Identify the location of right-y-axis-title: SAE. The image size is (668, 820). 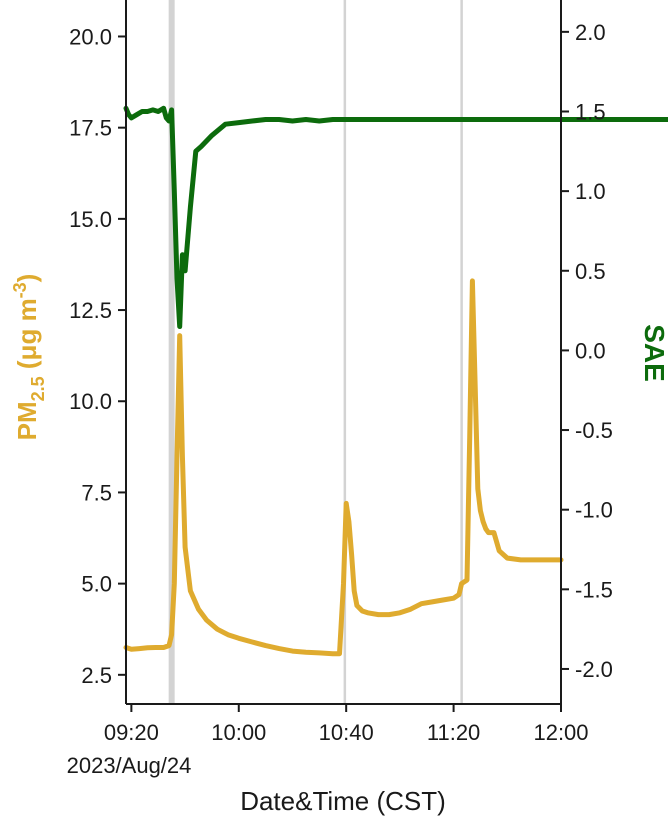
(653, 353).